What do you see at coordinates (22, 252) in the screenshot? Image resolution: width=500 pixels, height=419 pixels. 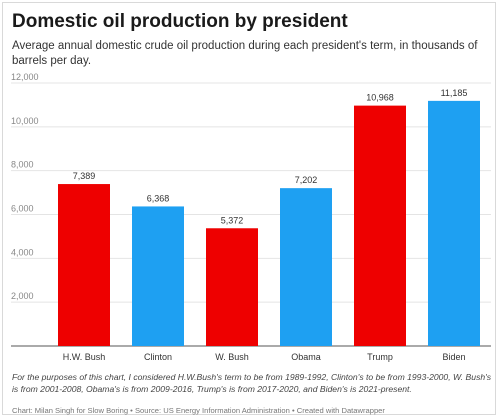 I see `y-tick-label: 4,000` at bounding box center [22, 252].